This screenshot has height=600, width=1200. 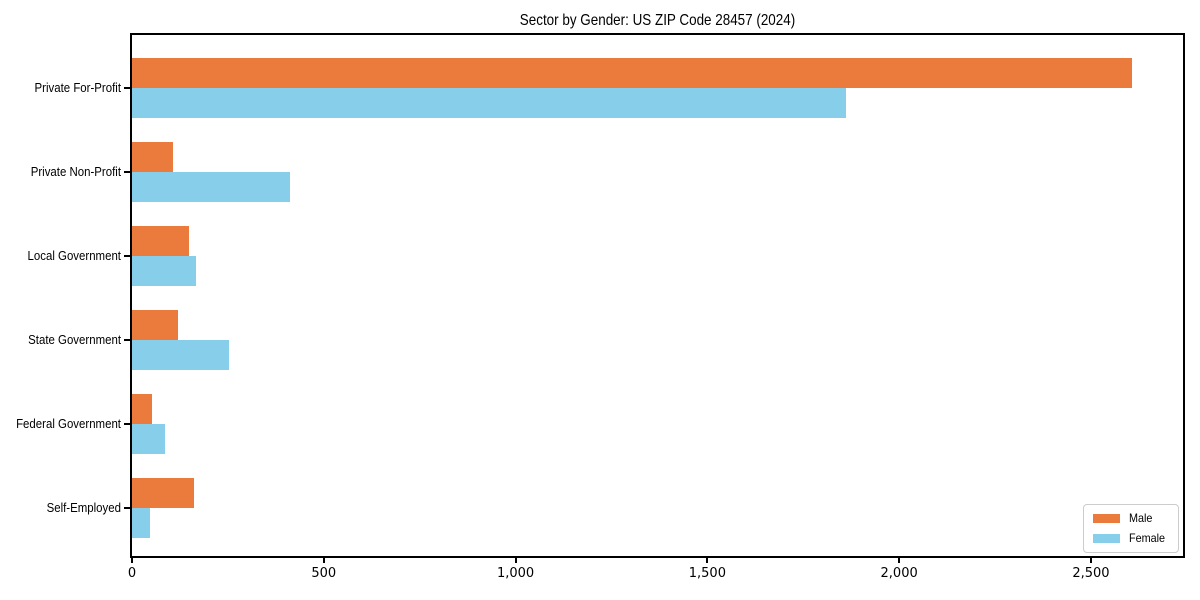 I want to click on legend-swatch-male-icon, so click(x=1106, y=518).